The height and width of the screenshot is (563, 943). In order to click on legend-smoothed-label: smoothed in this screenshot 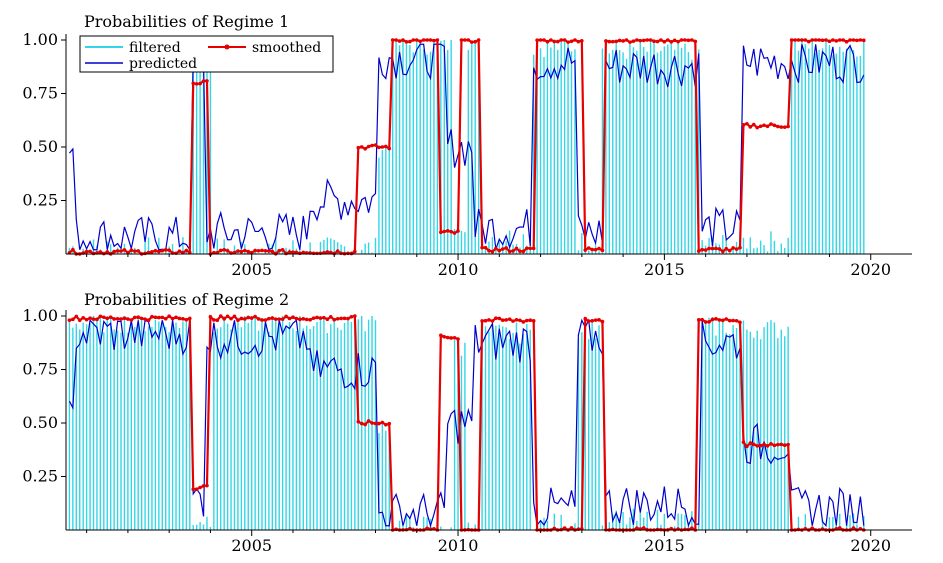, I will do `click(286, 48)`.